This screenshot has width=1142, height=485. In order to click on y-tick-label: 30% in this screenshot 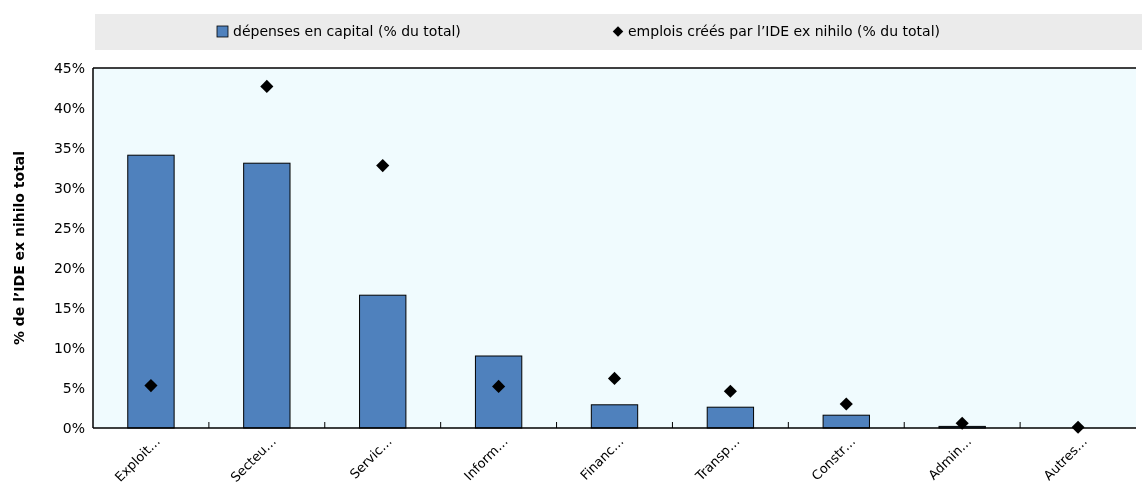, I will do `click(69, 187)`.